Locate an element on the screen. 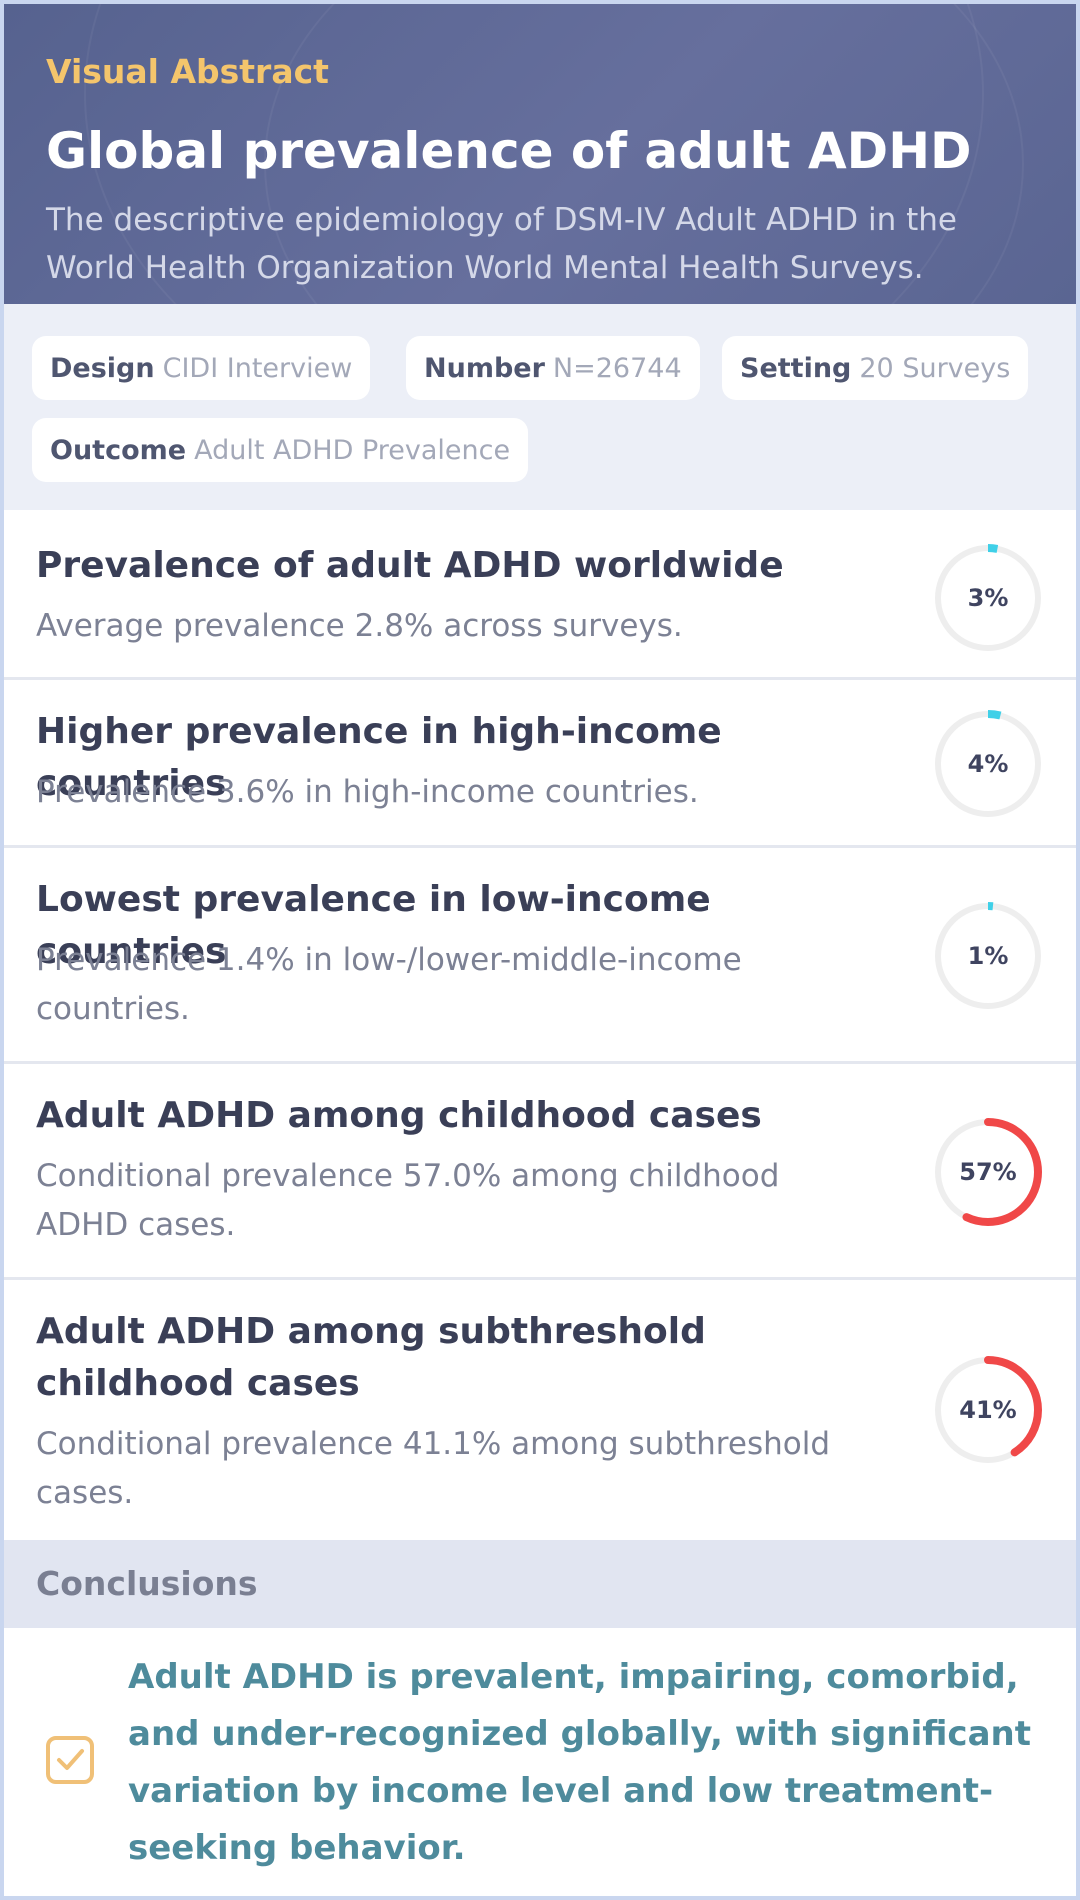 The width and height of the screenshot is (1080, 1900). outcome-pill: Outcome Adult ADHD Prevalence is located at coordinates (280, 450).